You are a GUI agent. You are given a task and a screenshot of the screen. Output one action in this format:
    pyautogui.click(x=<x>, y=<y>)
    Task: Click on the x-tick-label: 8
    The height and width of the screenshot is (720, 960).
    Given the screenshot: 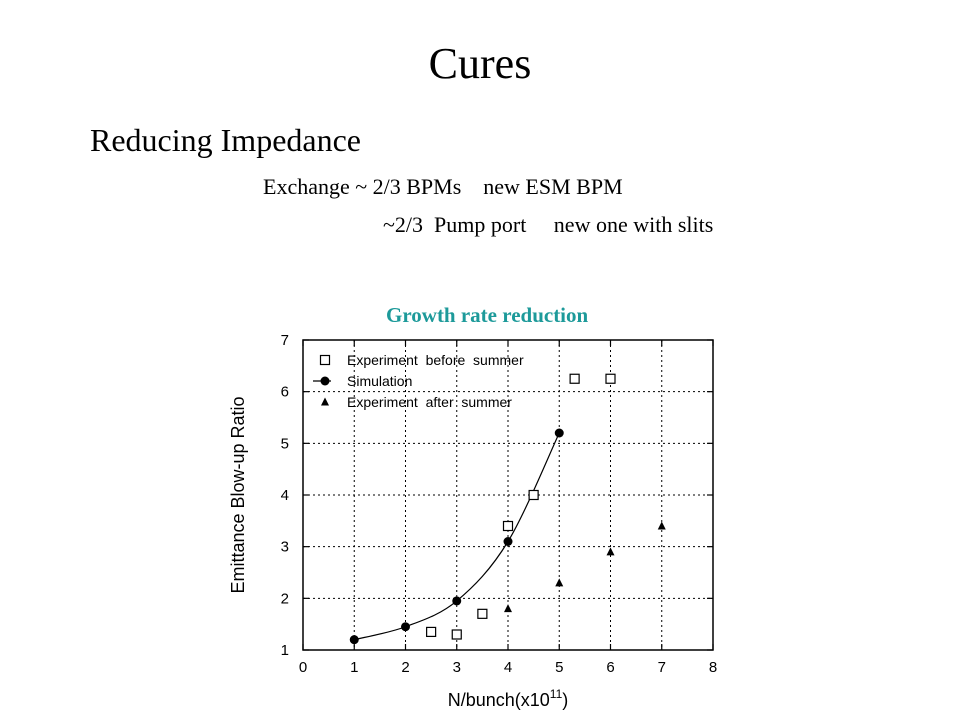 What is the action you would take?
    pyautogui.click(x=713, y=667)
    